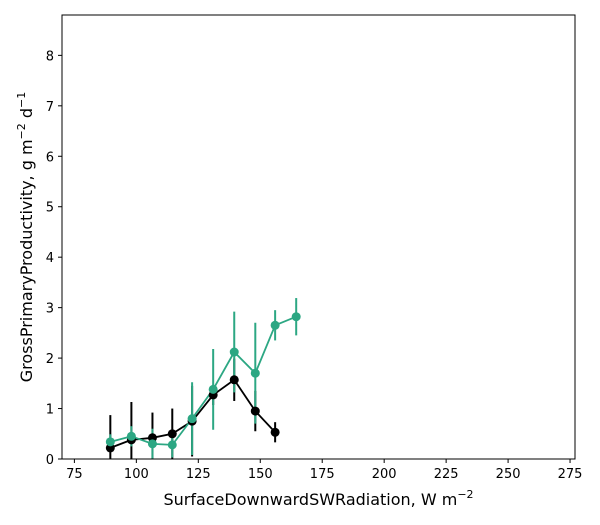 The width and height of the screenshot is (600, 525). What do you see at coordinates (446, 474) in the screenshot?
I see `x-tick-label-225: 225` at bounding box center [446, 474].